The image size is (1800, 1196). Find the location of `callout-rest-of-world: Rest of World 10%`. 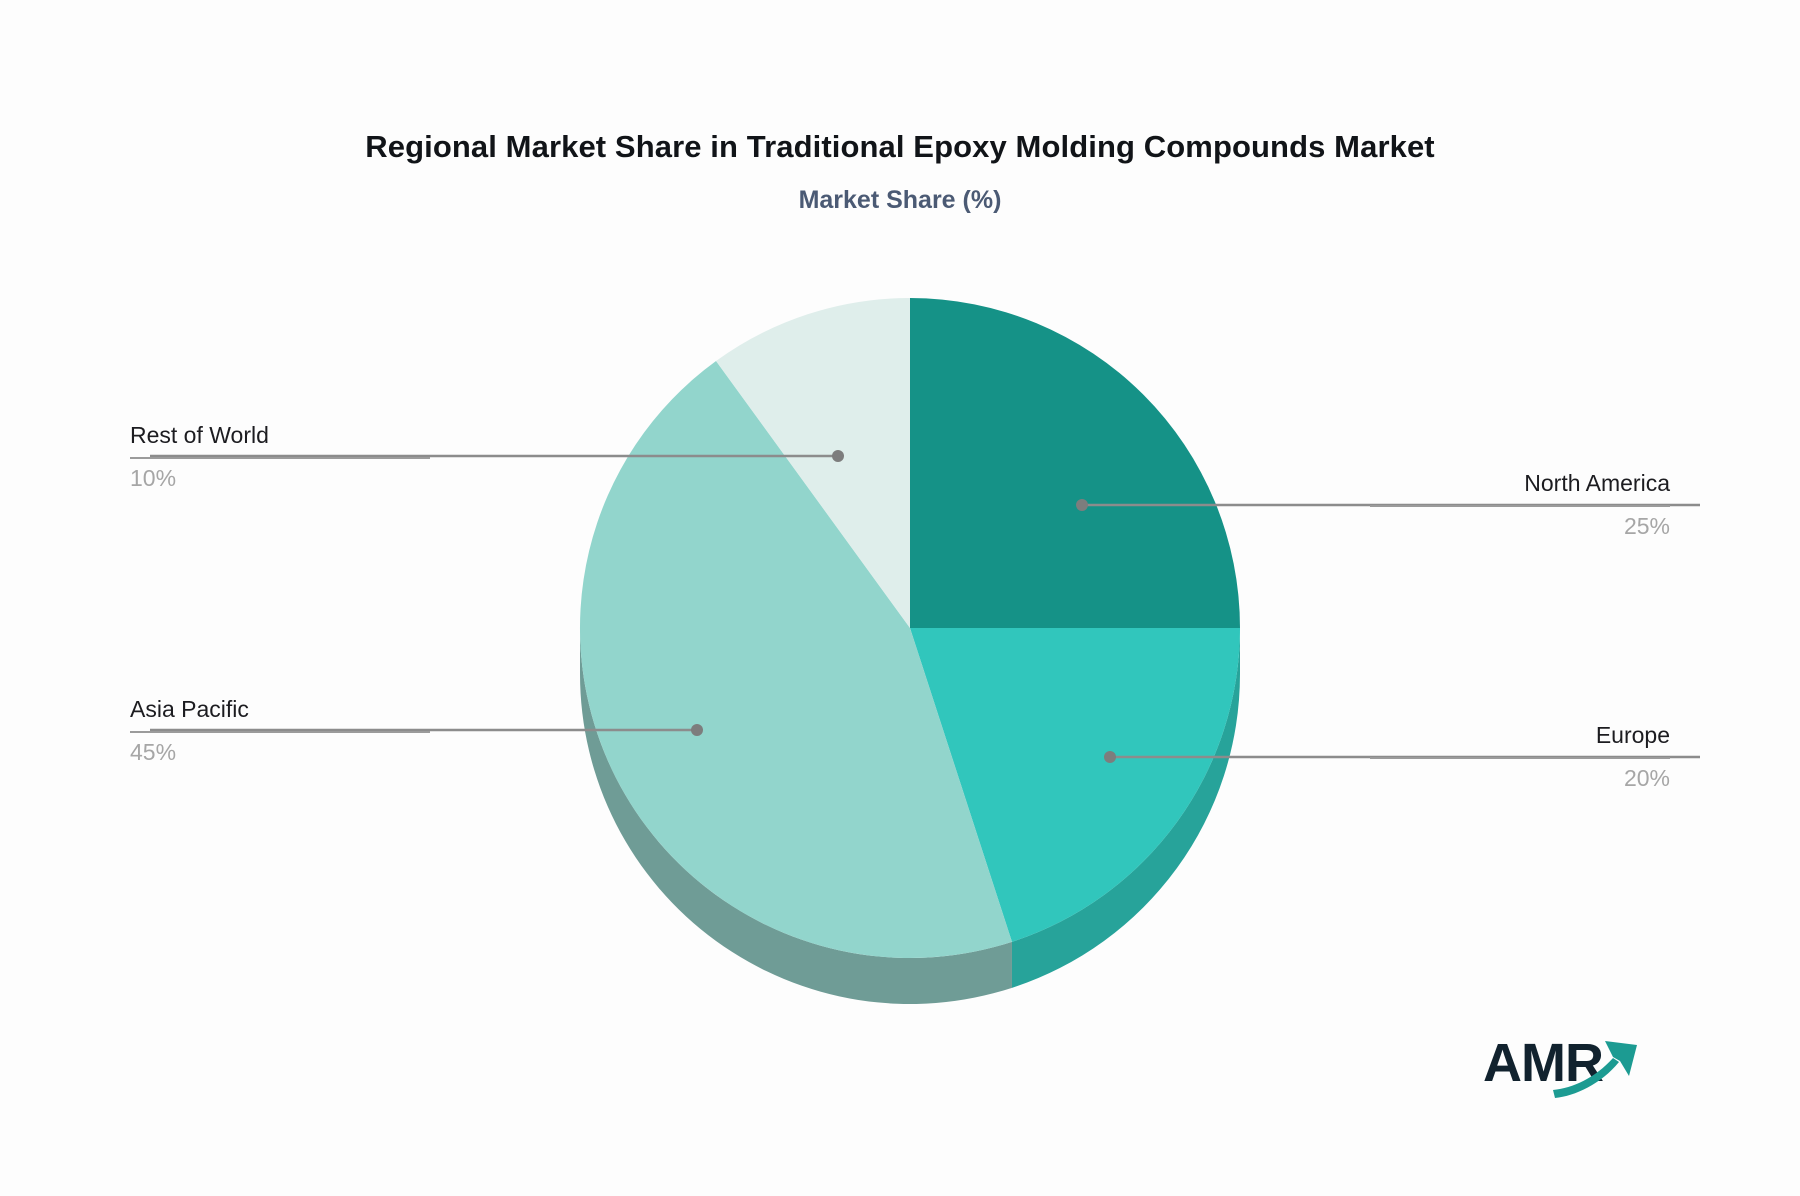

callout-rest-of-world: Rest of World 10% is located at coordinates (280, 457).